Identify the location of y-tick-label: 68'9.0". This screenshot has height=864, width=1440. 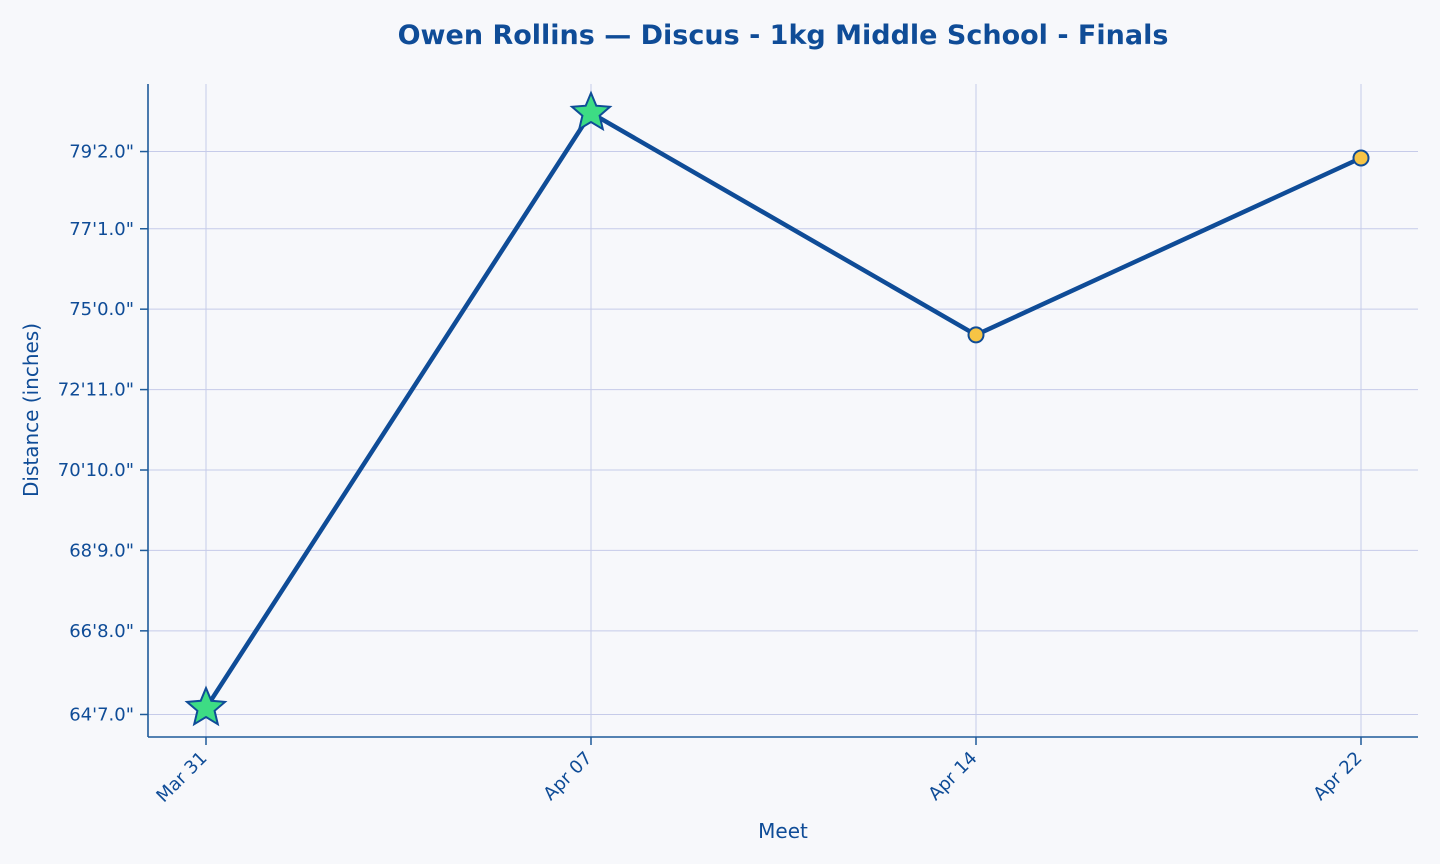
(101, 550).